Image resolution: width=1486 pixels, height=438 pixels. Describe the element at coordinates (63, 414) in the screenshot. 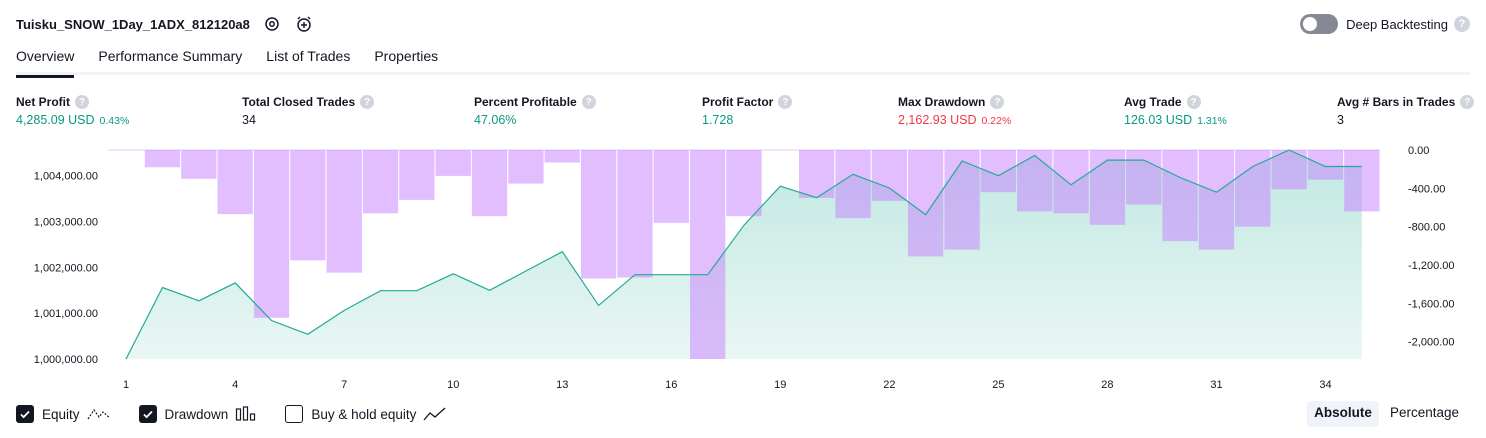

I see `legend-equity: Equity` at that location.